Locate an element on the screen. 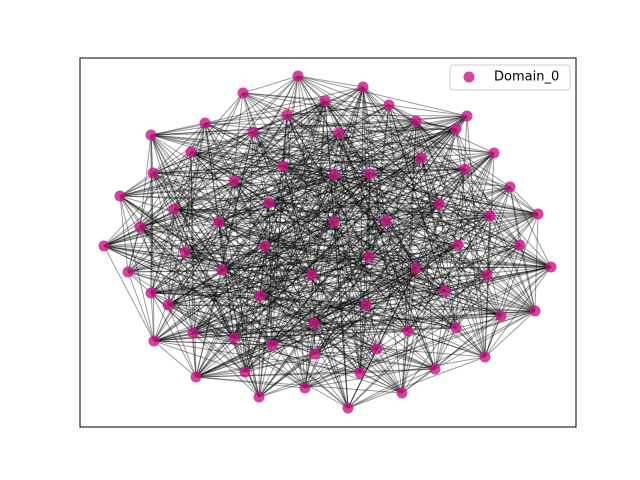 This screenshot has width=640, height=480. legend: Domain_0 is located at coordinates (510, 77).